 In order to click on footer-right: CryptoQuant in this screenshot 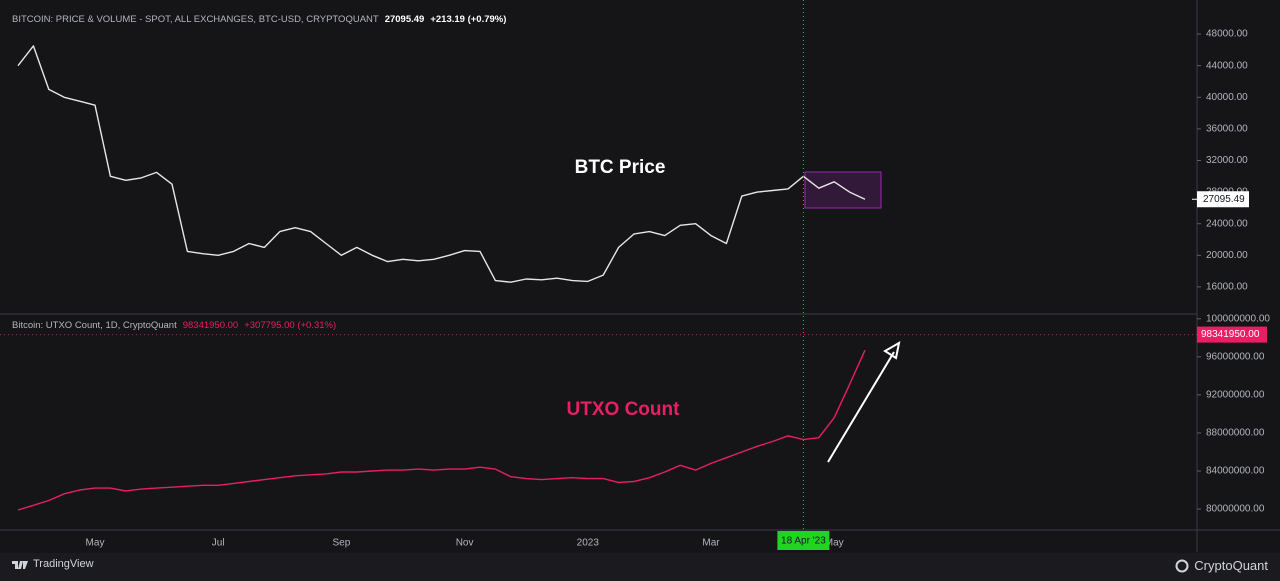, I will do `click(1221, 565)`.